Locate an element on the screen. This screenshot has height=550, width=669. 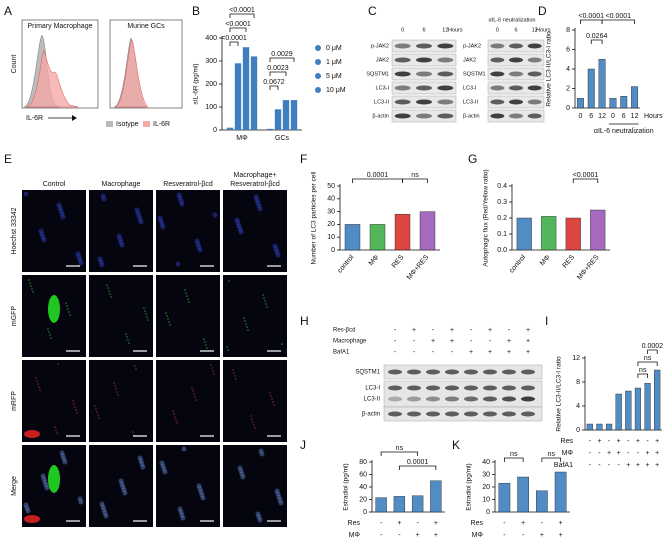
significance-label: 0.0001 is located at coordinates (378, 175).